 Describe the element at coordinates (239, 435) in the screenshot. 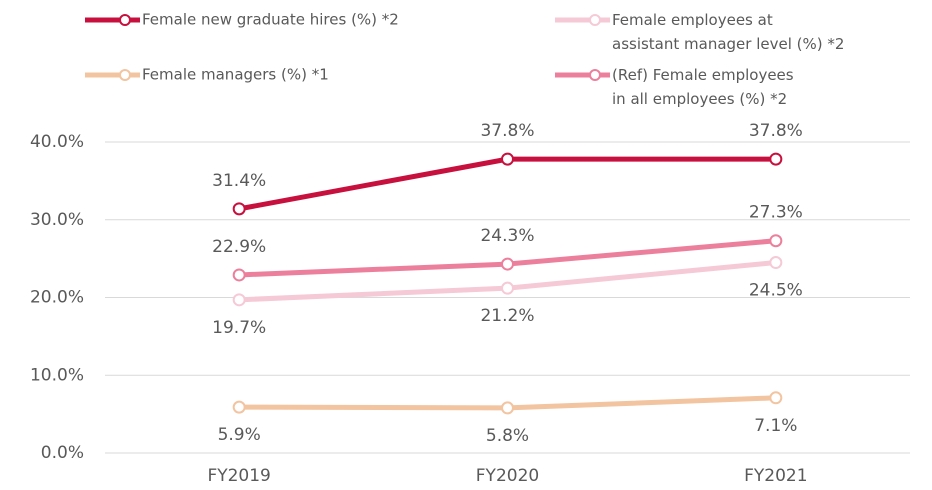

I see `data-label: 5.9%` at that location.